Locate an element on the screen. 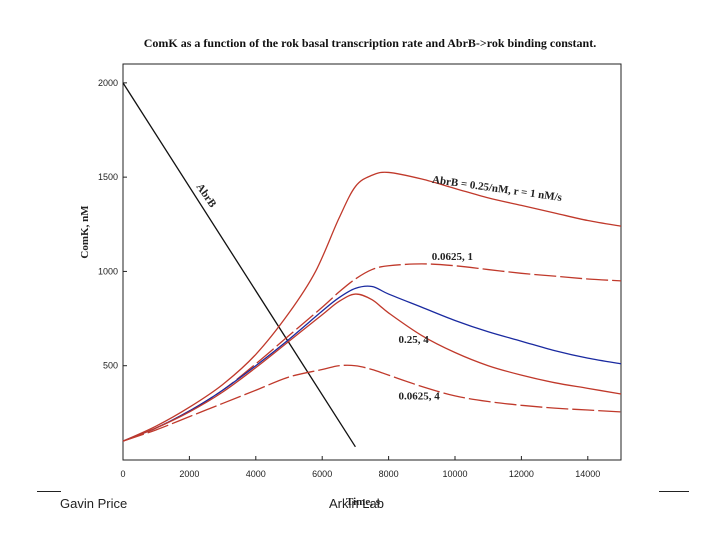 The width and height of the screenshot is (720, 540). x-tick-label: 2000 is located at coordinates (189, 474).